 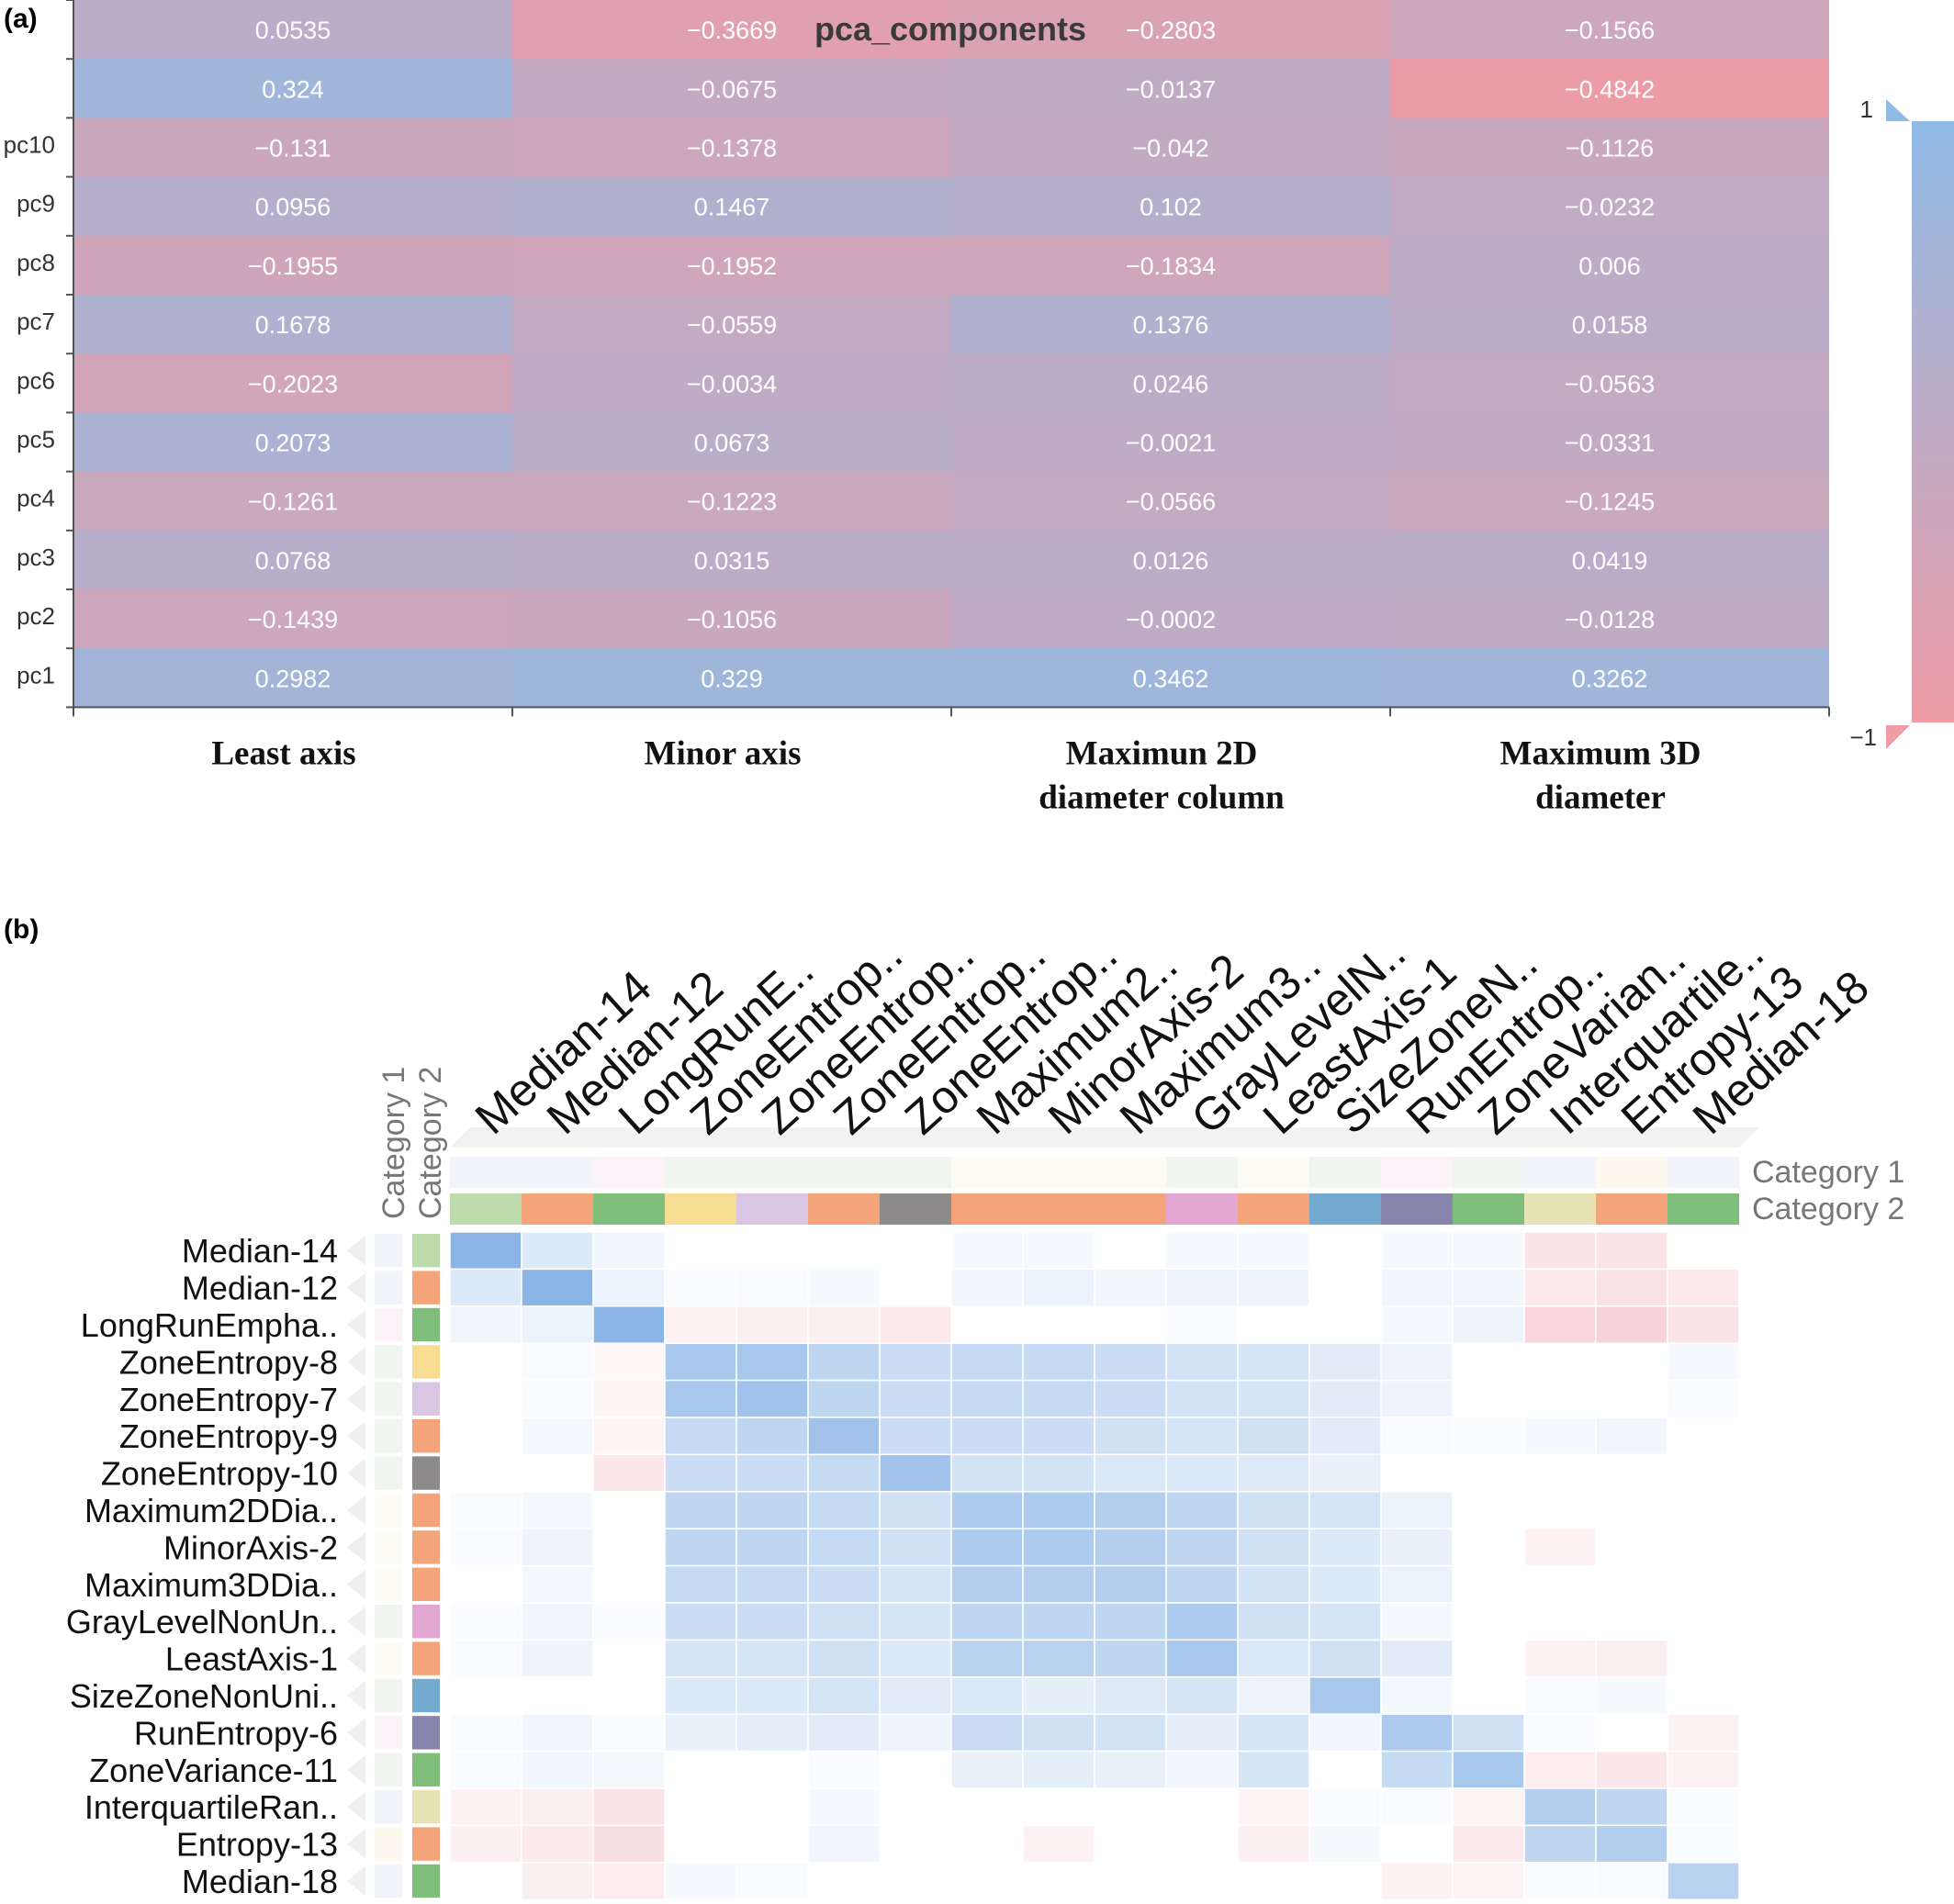 I want to click on category-2-side-label: Category 2, so click(x=430, y=1143).